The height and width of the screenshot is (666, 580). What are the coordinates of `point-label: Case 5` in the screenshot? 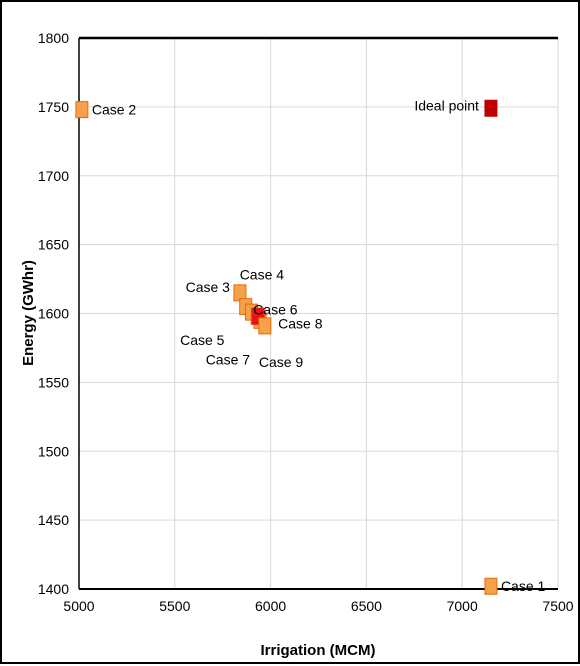 It's located at (202, 340).